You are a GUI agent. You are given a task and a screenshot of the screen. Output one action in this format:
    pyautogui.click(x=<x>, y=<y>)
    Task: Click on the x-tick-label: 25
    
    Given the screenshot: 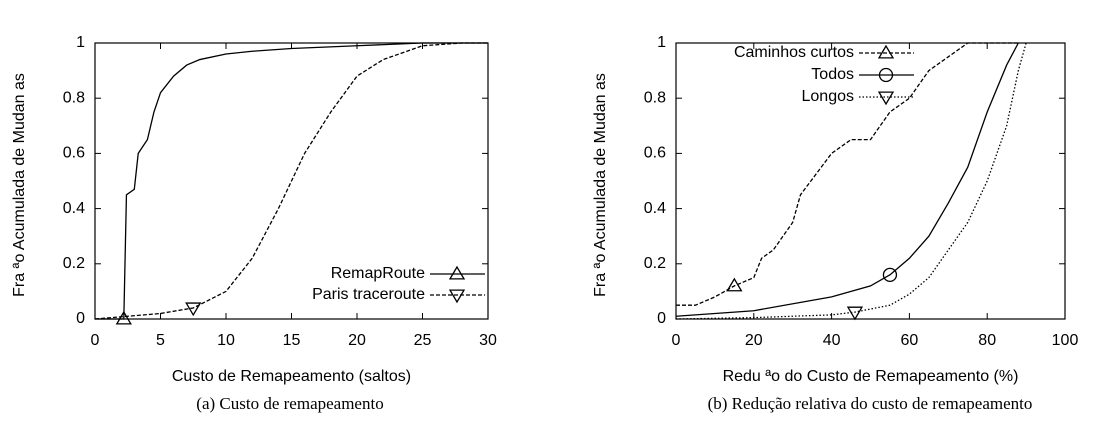 What is the action you would take?
    pyautogui.click(x=423, y=340)
    